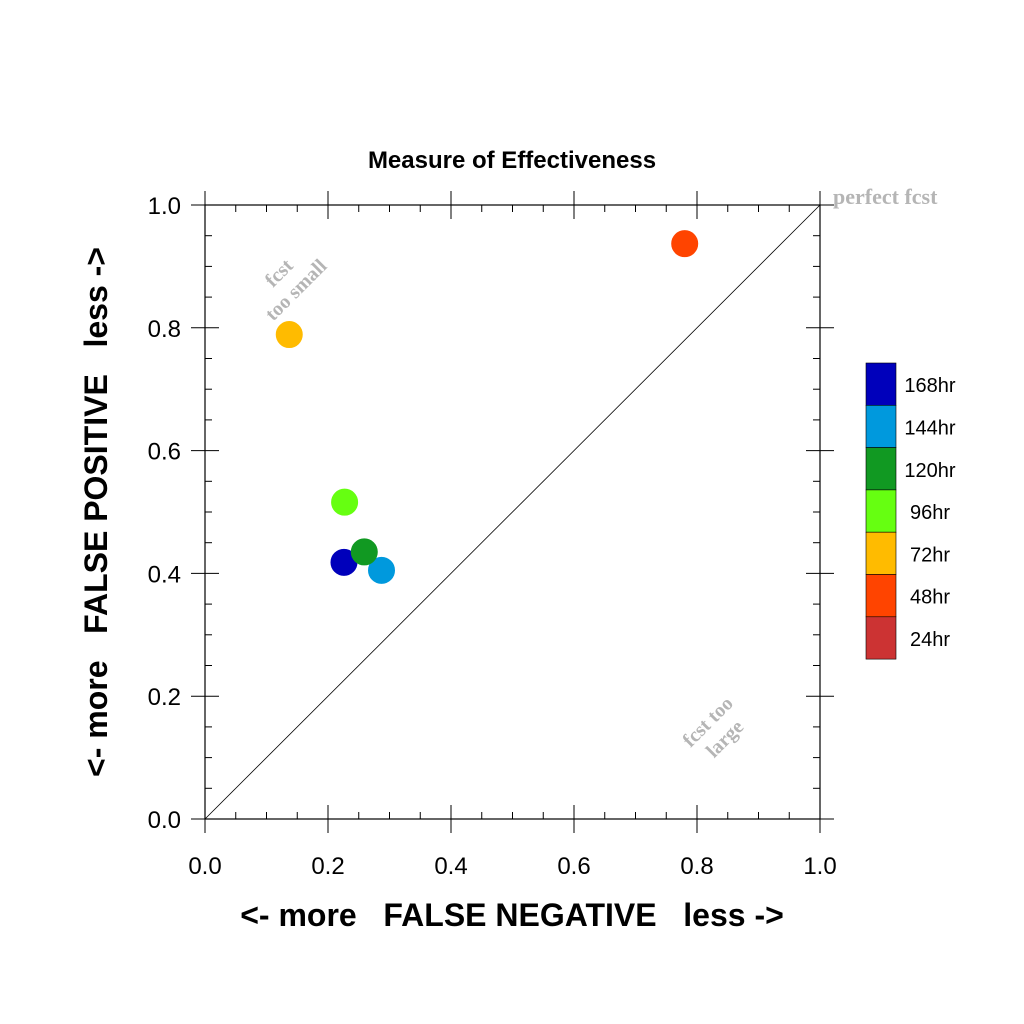 The height and width of the screenshot is (1024, 1024). Describe the element at coordinates (289, 335) in the screenshot. I see `data-point-72hr` at that location.